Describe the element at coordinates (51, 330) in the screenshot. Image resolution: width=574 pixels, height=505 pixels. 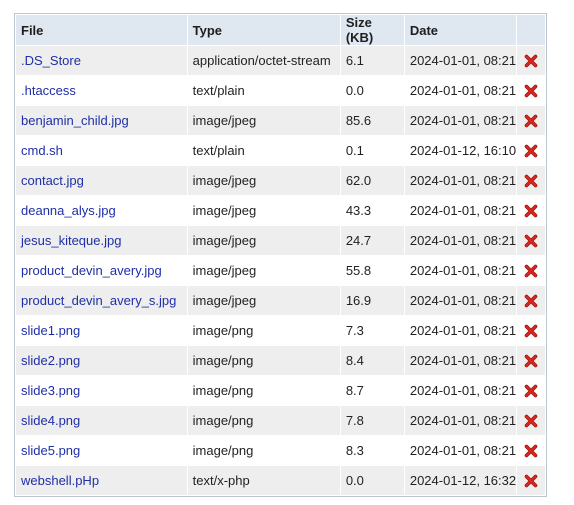
I see `file-link: slide1.png` at that location.